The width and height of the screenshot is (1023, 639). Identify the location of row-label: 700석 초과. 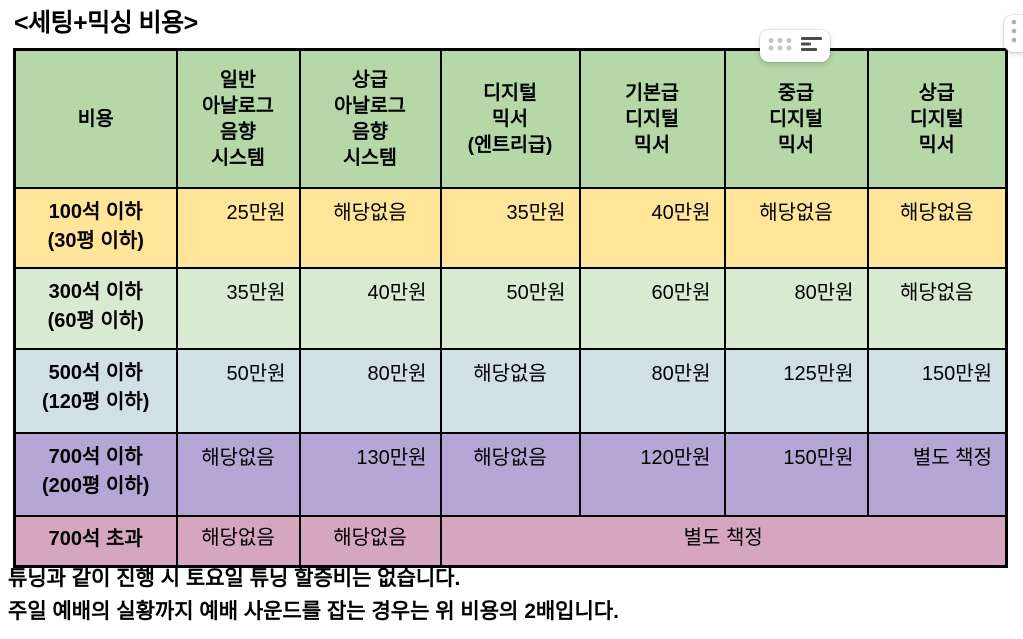
(95, 541).